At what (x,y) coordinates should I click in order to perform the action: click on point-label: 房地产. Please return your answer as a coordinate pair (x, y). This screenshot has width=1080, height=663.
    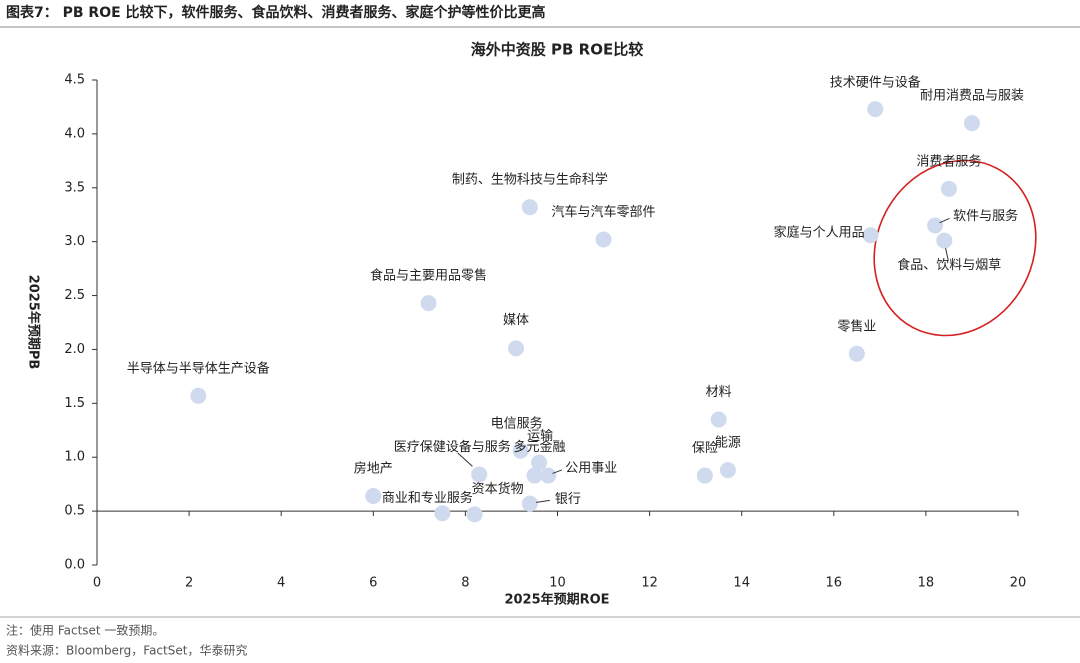
    Looking at the image, I should click on (373, 469).